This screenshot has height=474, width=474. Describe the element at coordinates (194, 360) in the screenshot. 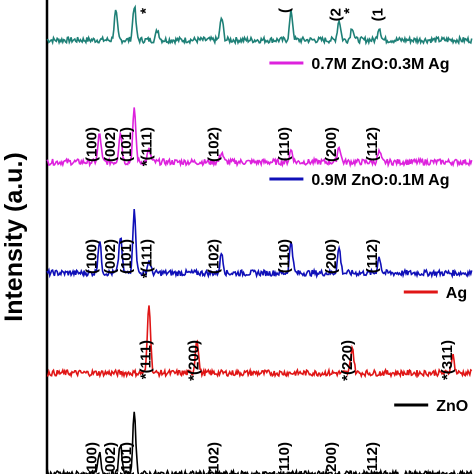

I see `peak-label-3-1: *(200)` at that location.